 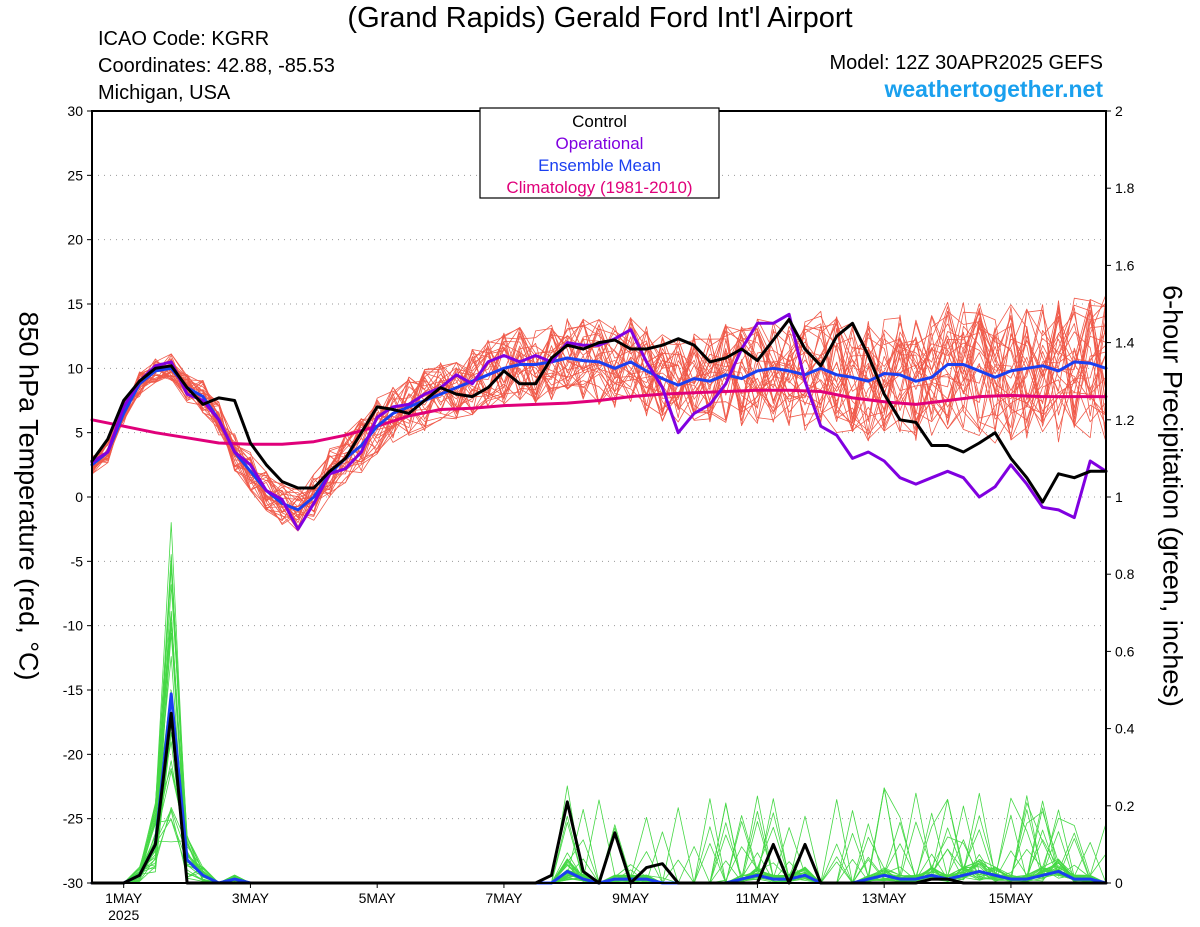 I want to click on y-tick-label-left: -25, so click(x=73, y=819).